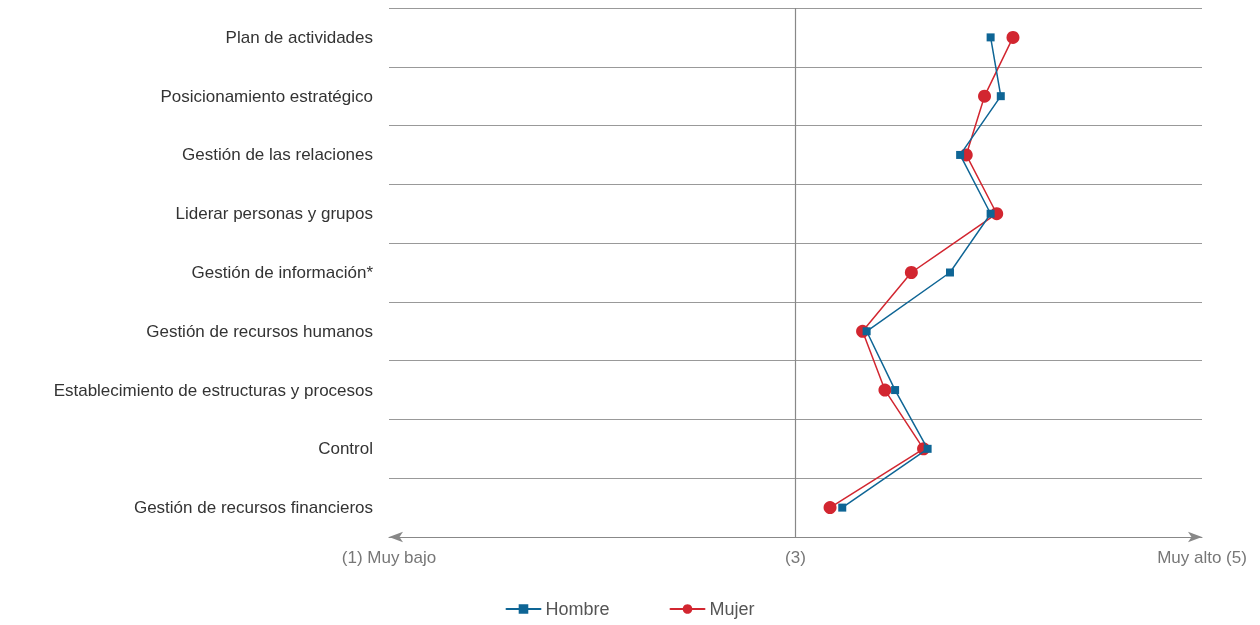  I want to click on y-tick-label: Gestión de recursos humanos, so click(259, 331).